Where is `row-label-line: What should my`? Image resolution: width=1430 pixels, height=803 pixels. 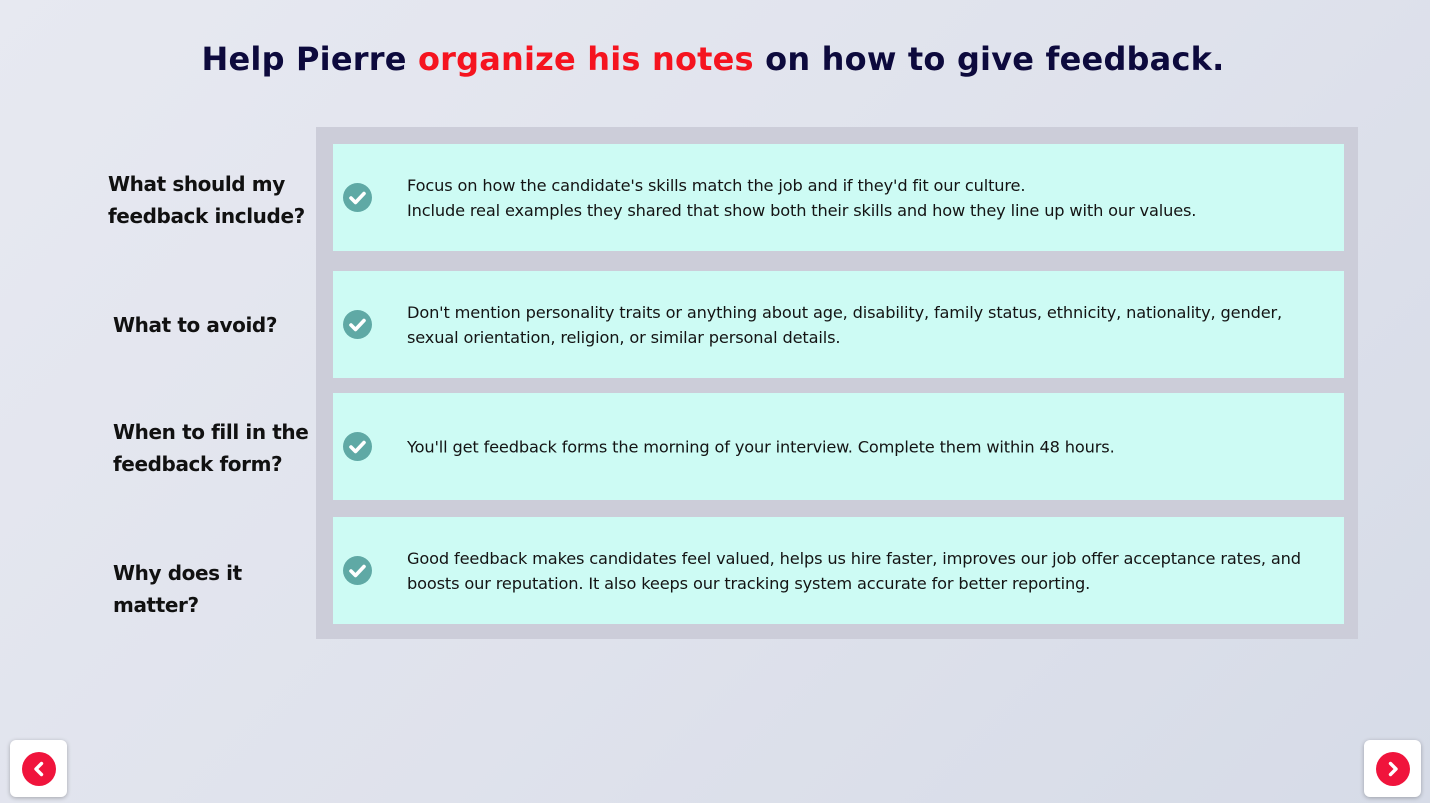
row-label-line: What should my is located at coordinates (196, 184).